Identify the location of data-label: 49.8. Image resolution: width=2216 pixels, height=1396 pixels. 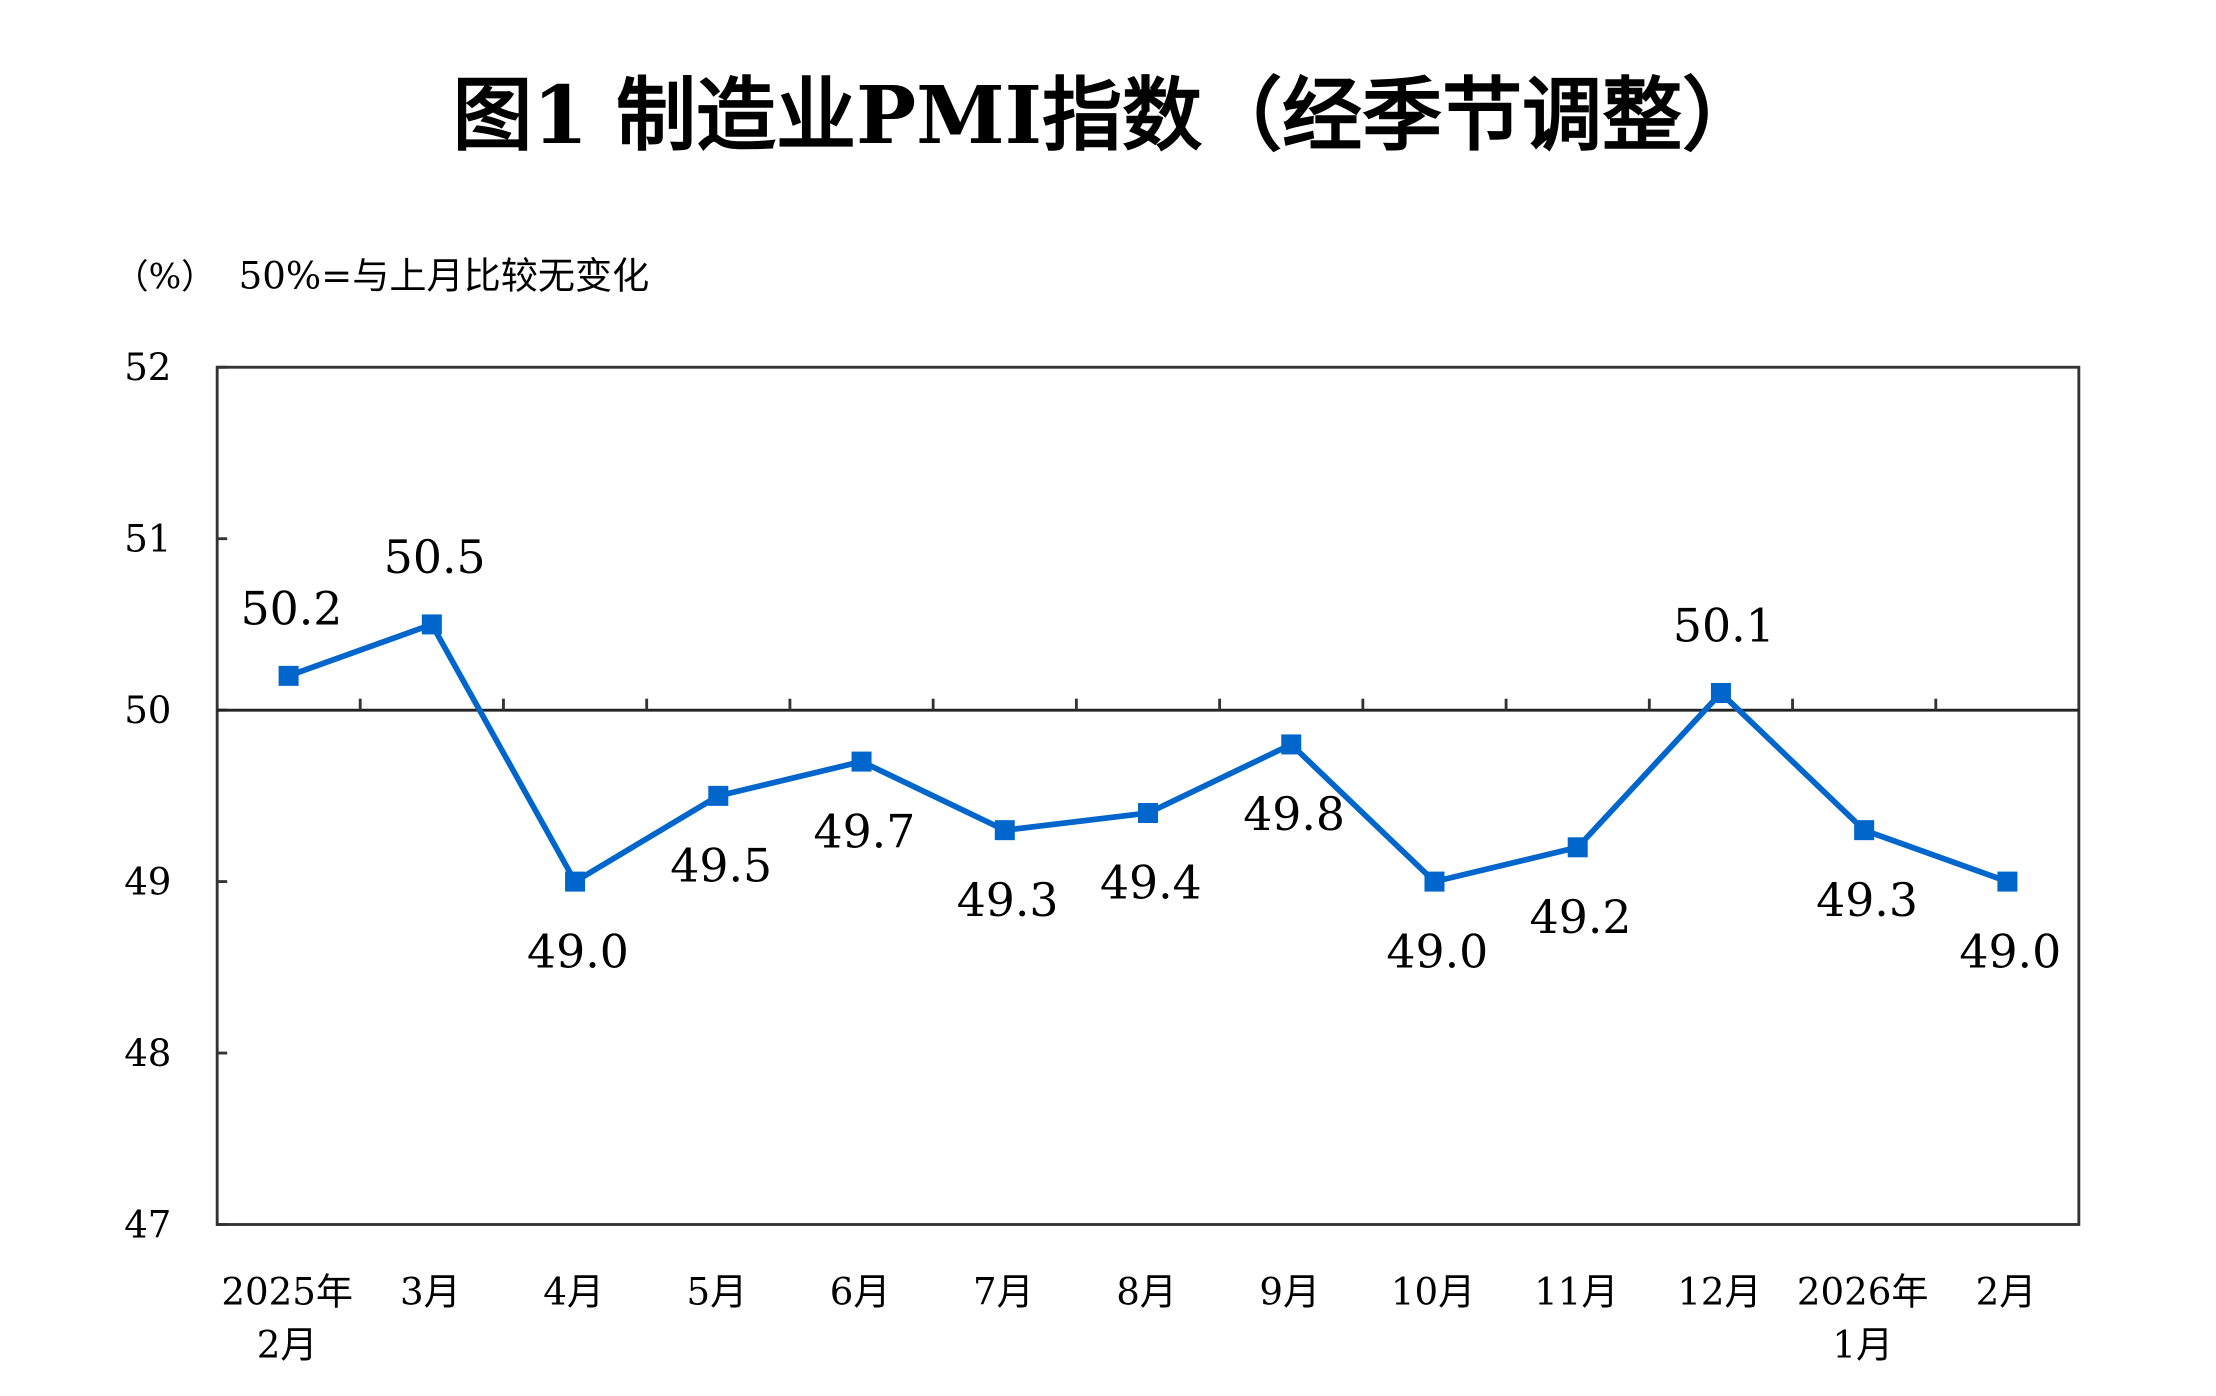
(1294, 814).